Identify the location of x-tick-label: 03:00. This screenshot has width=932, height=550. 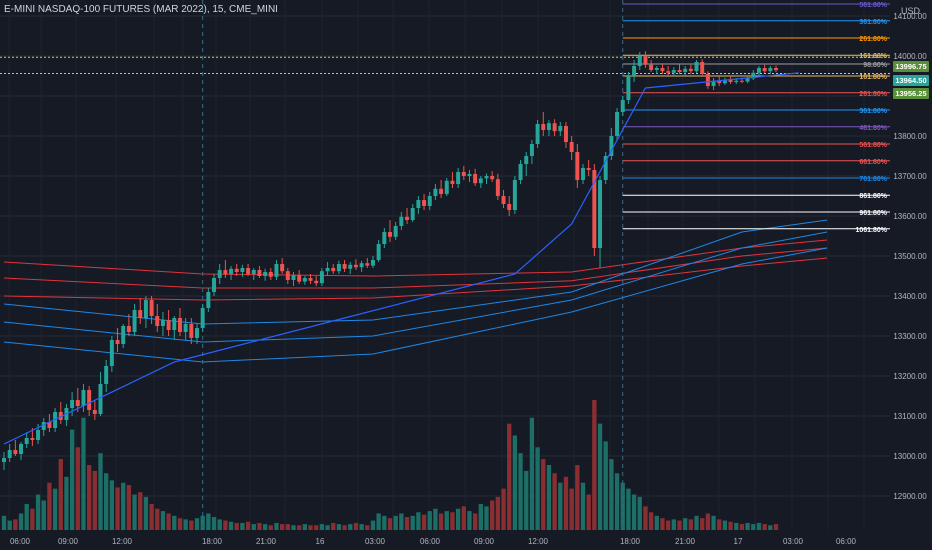
(375, 541).